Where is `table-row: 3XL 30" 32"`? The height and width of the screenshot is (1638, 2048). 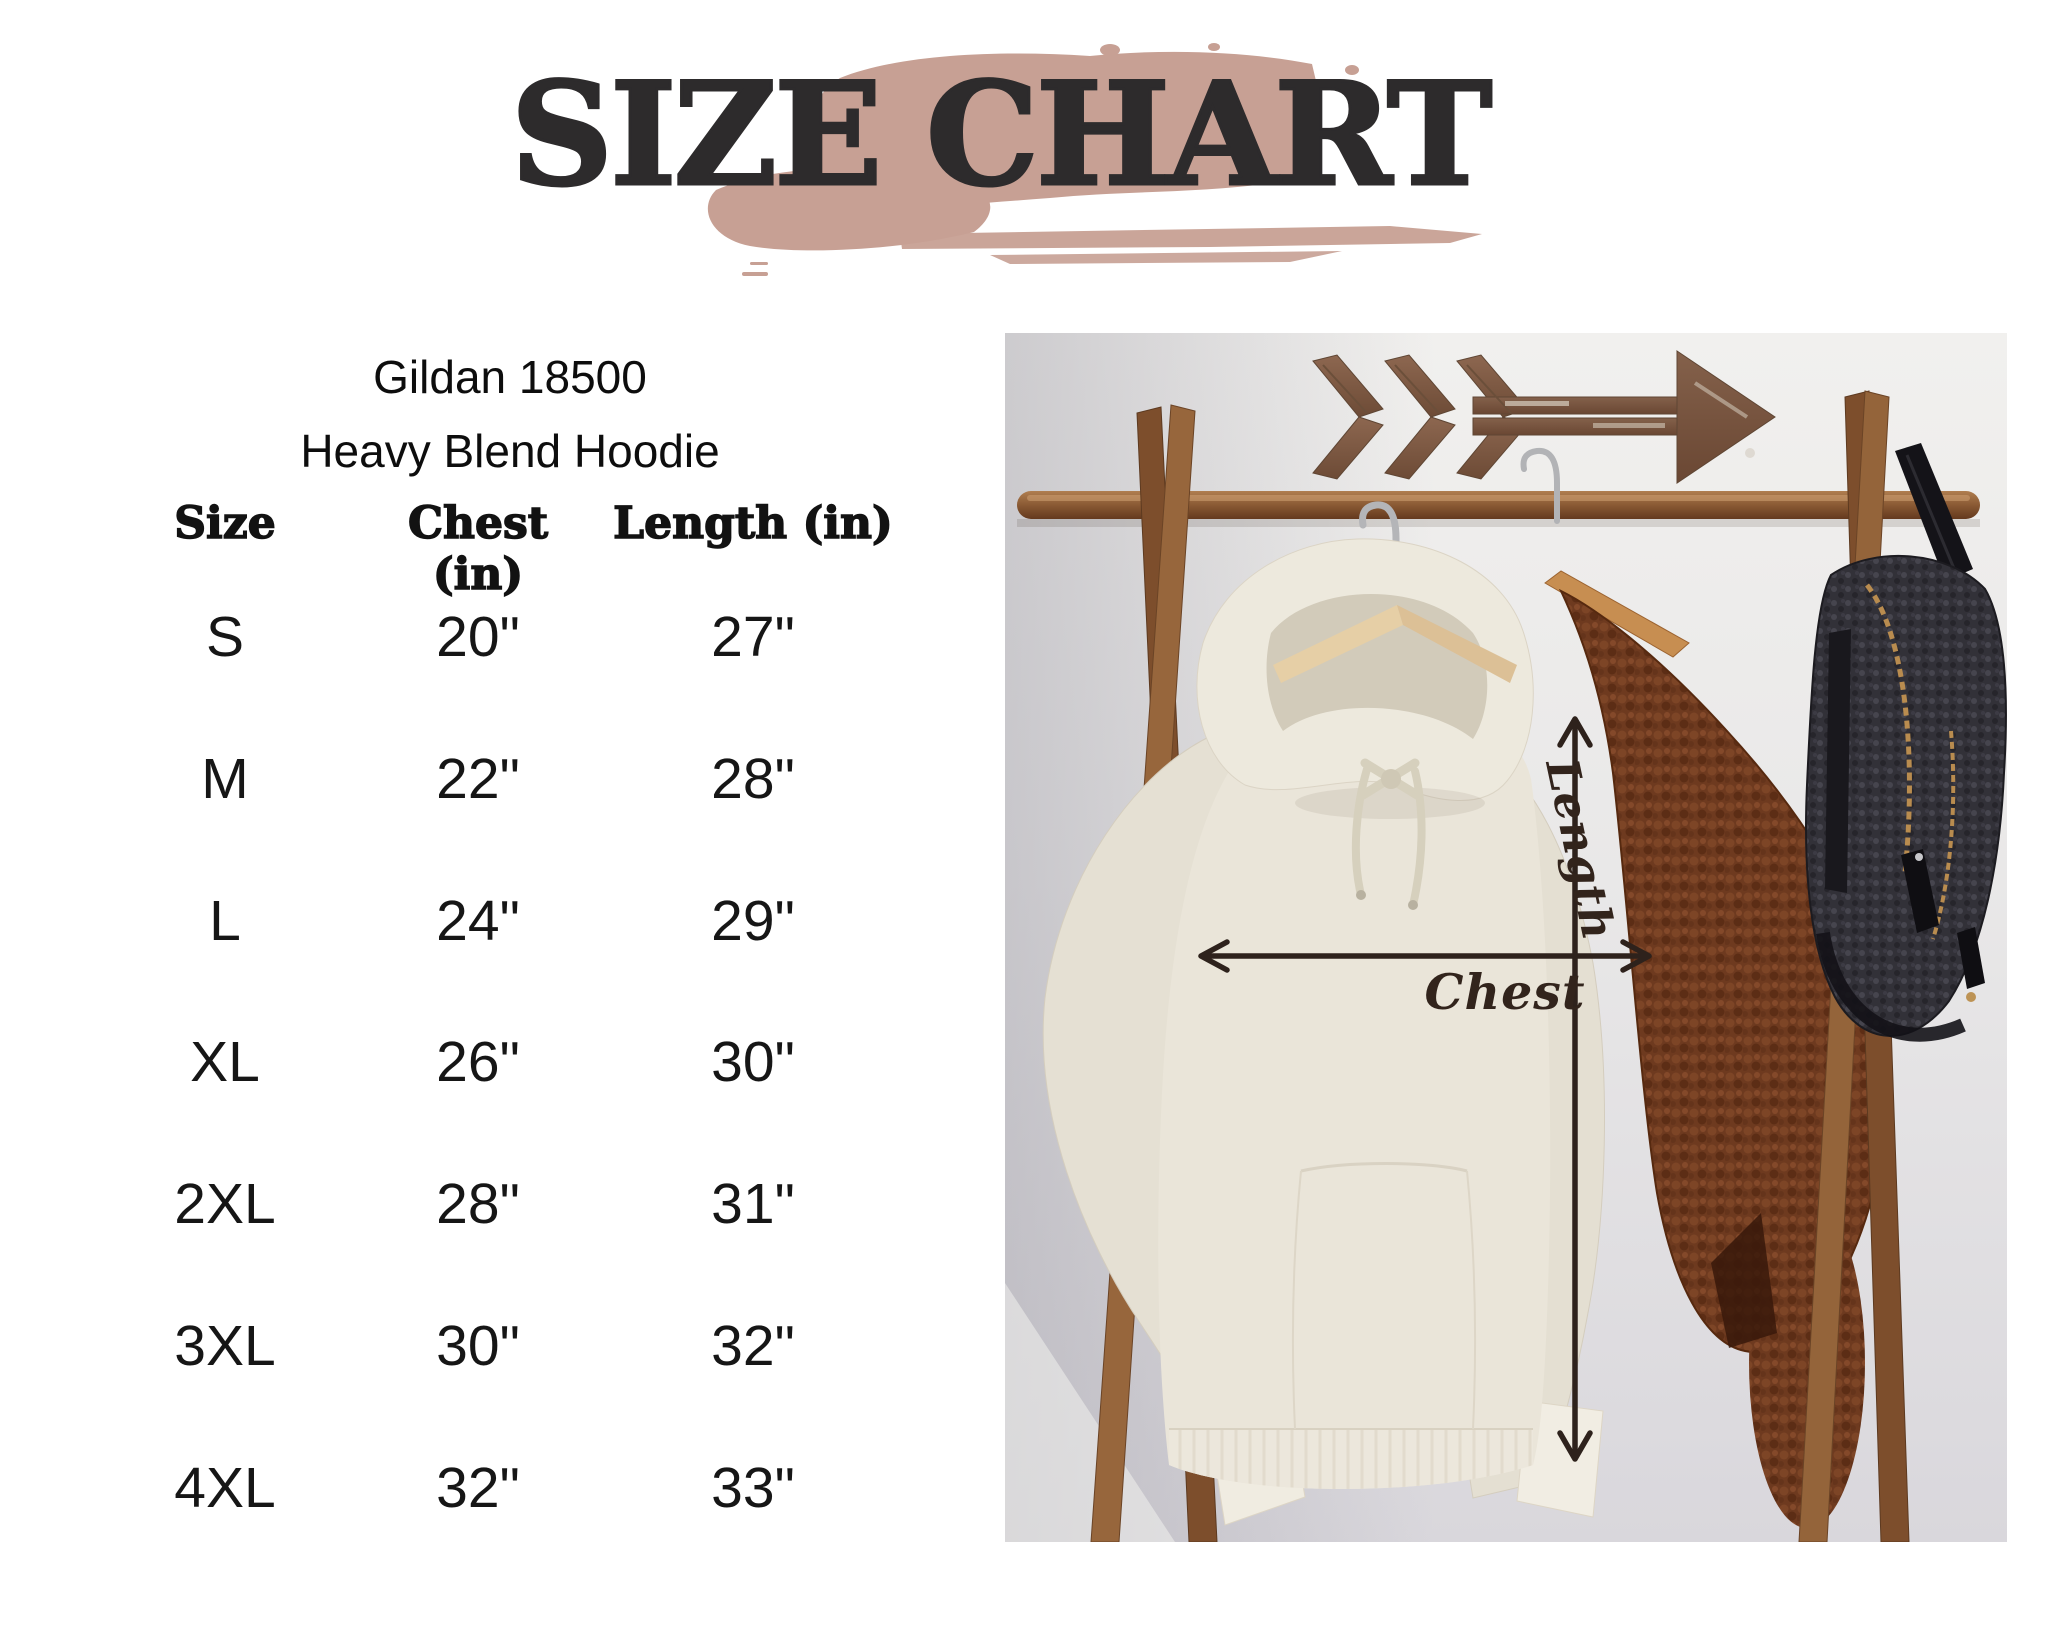
table-row: 3XL 30" 32" is located at coordinates (500, 1346).